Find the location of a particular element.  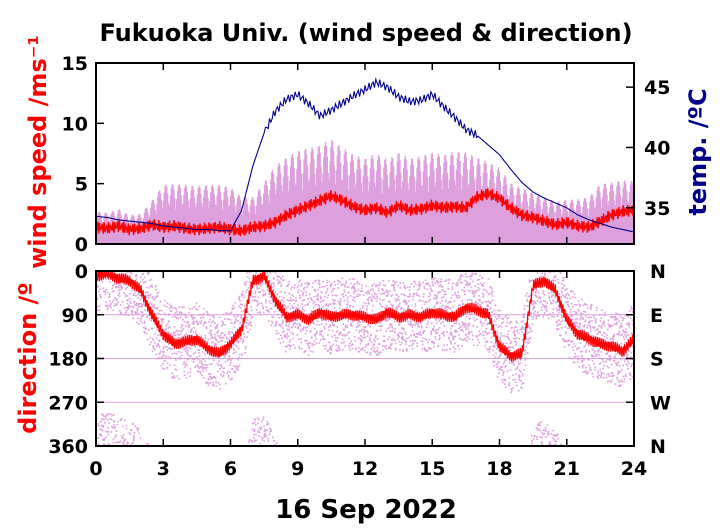

temperature-axis-label: temp. /ºC is located at coordinates (698, 151).